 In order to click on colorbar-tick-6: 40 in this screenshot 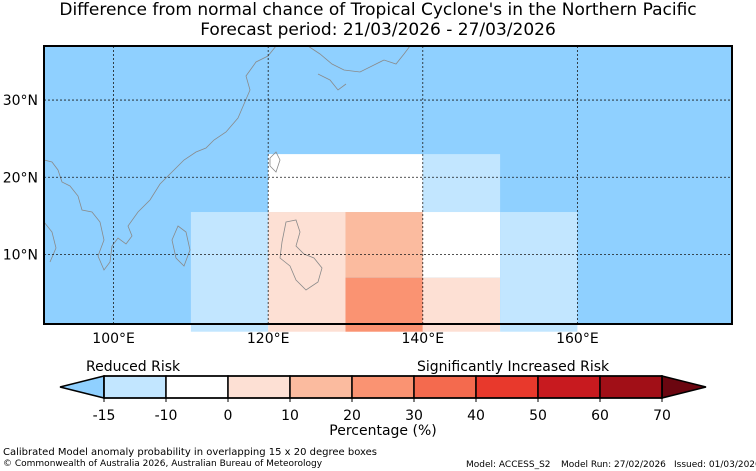, I will do `click(476, 416)`.